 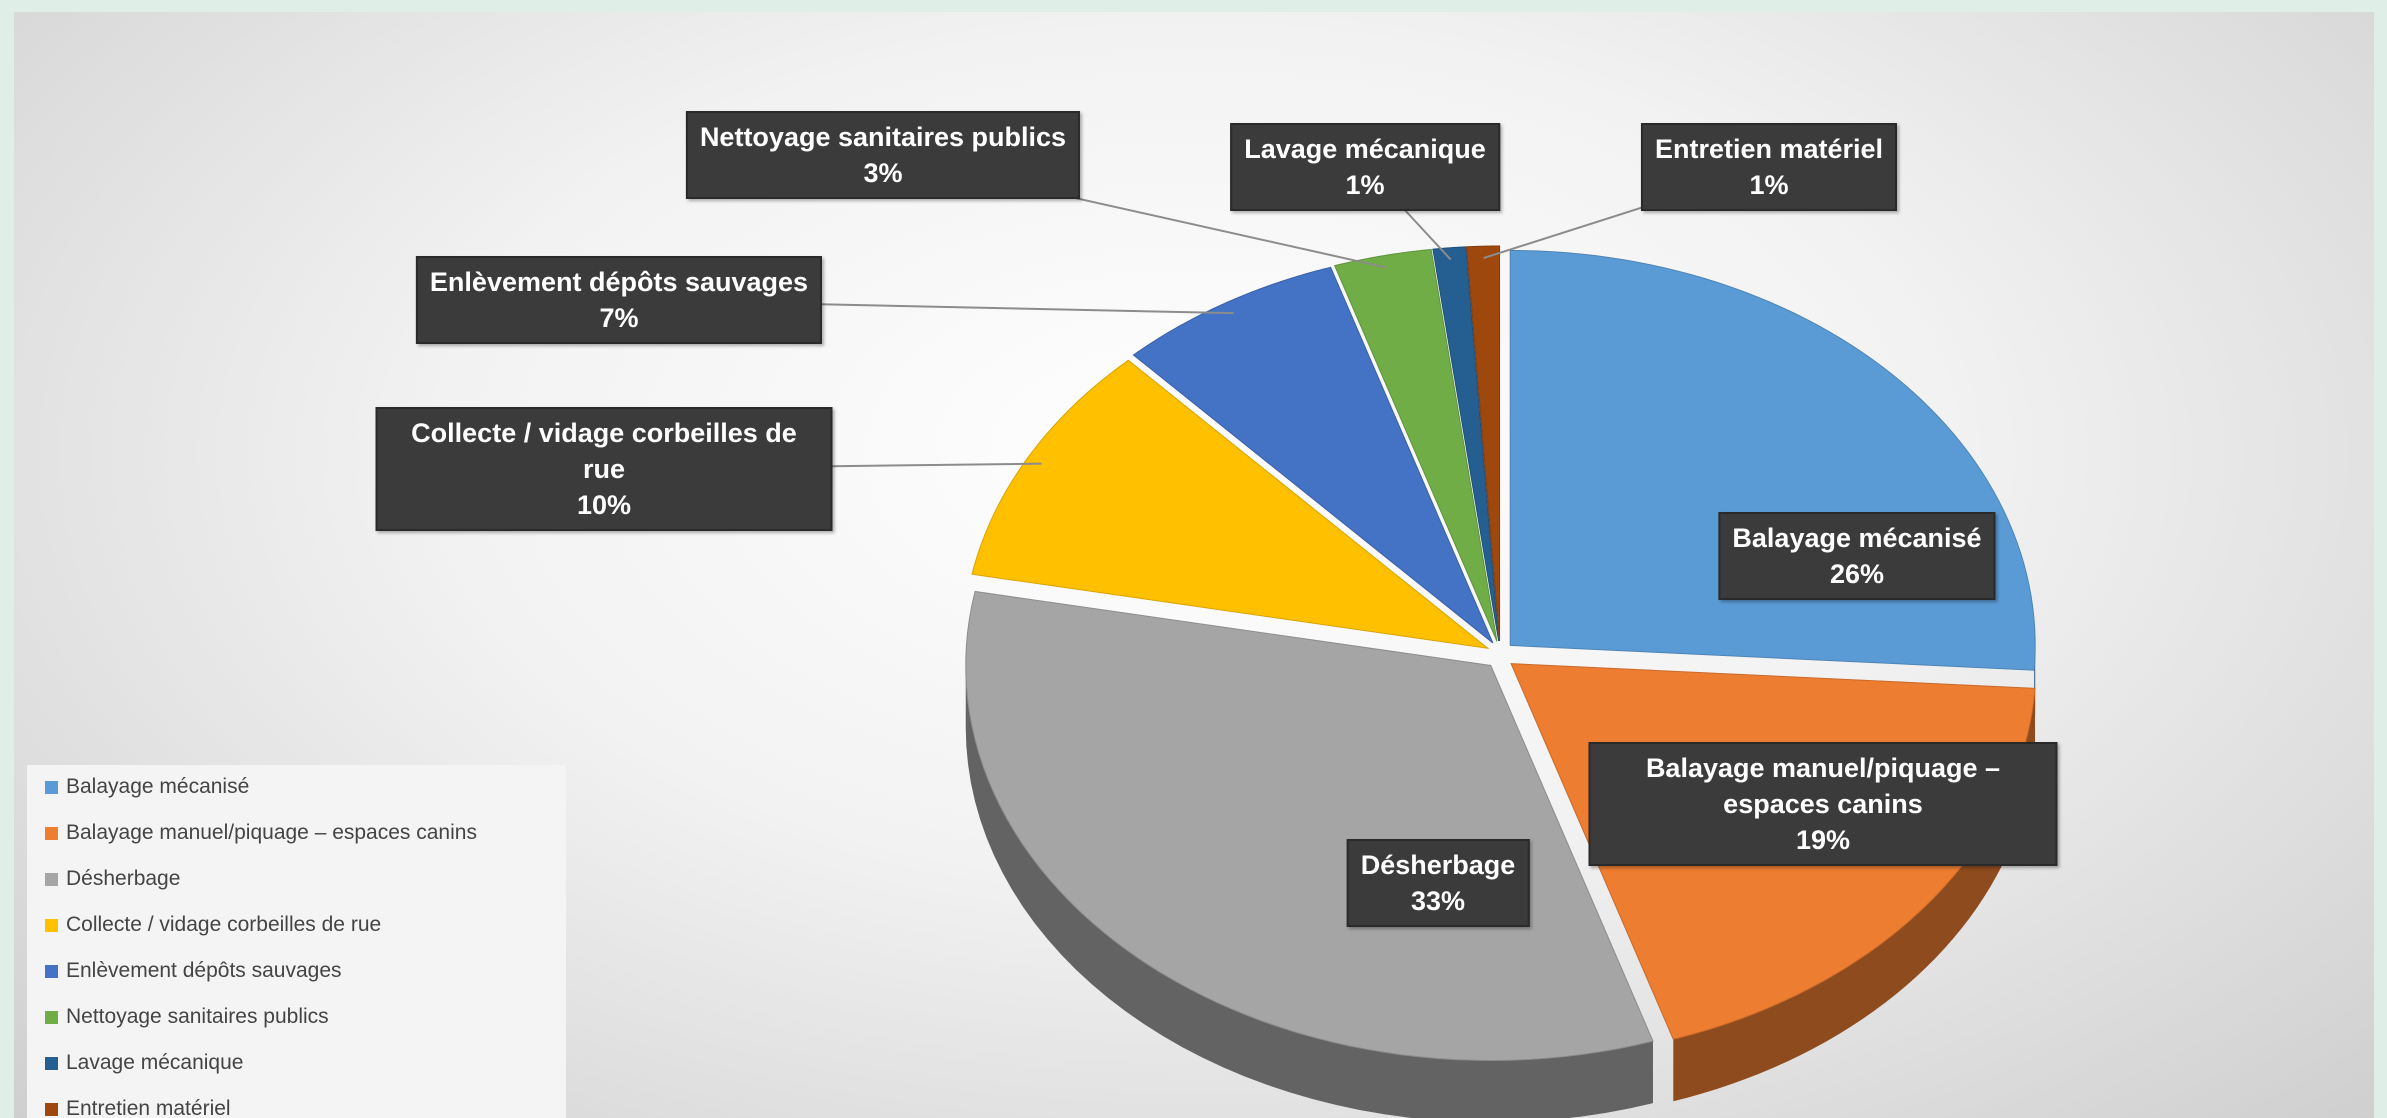 I want to click on legend-item: Nettoyage sanitaires publics, so click(x=187, y=1017).